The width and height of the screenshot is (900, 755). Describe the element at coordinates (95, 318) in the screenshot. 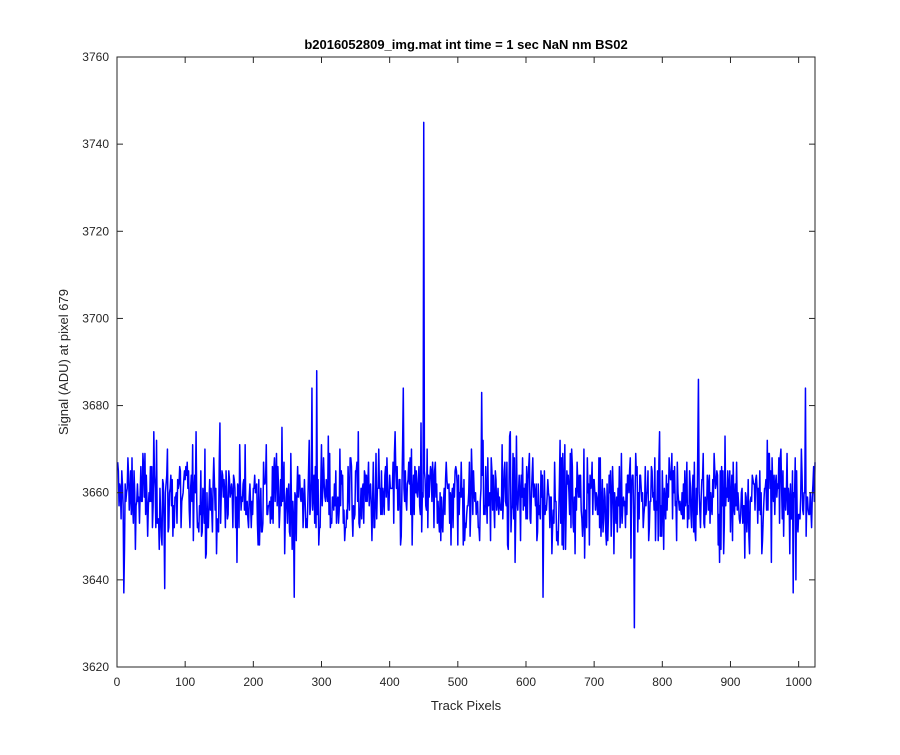

I see `y-tick-label: 3700` at that location.